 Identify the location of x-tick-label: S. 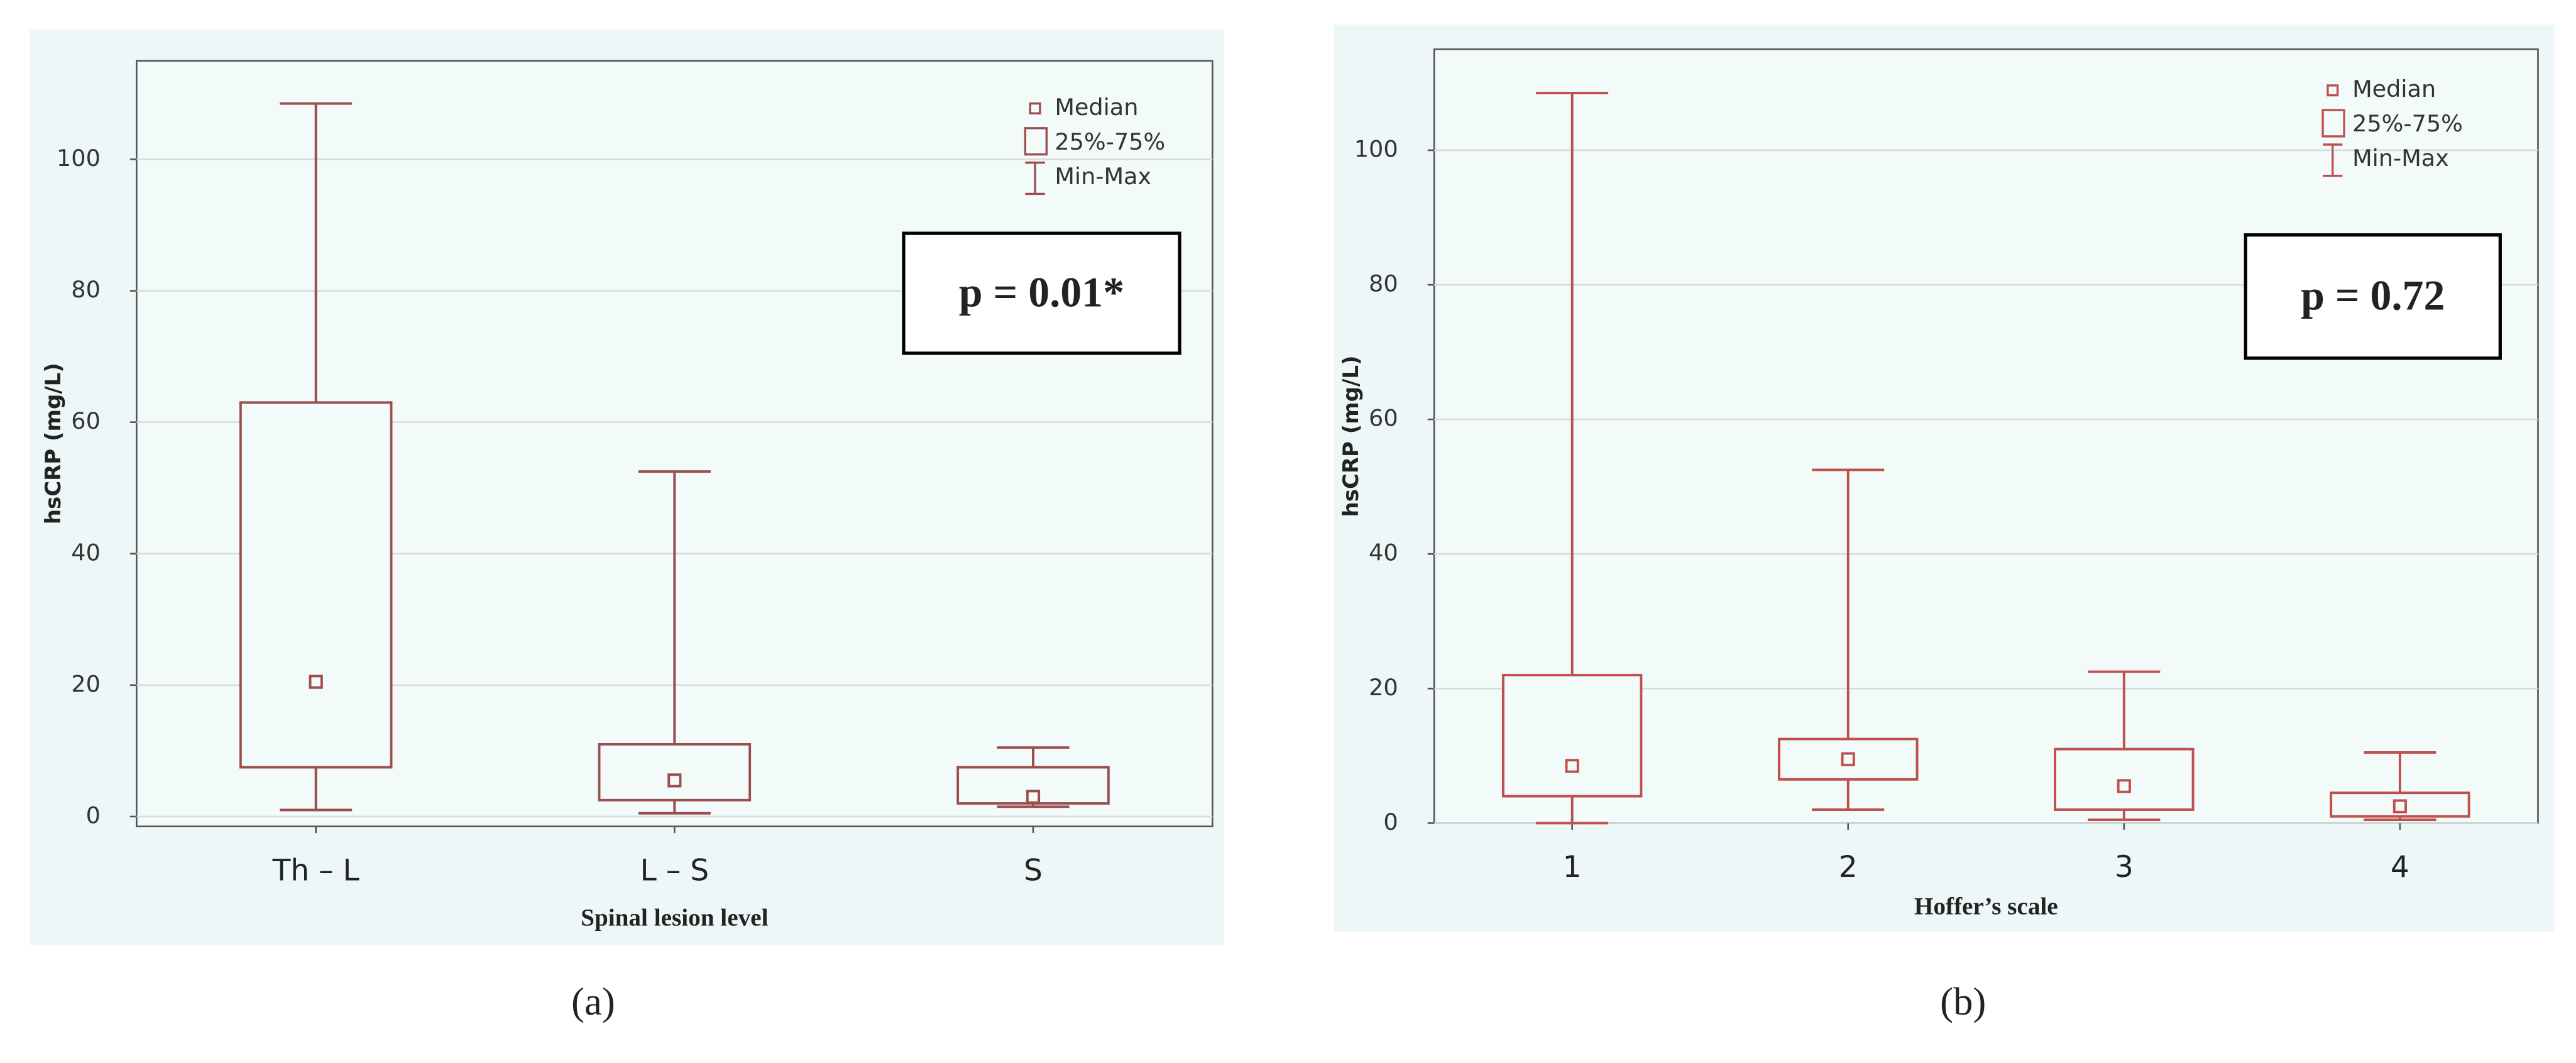
(1033, 870).